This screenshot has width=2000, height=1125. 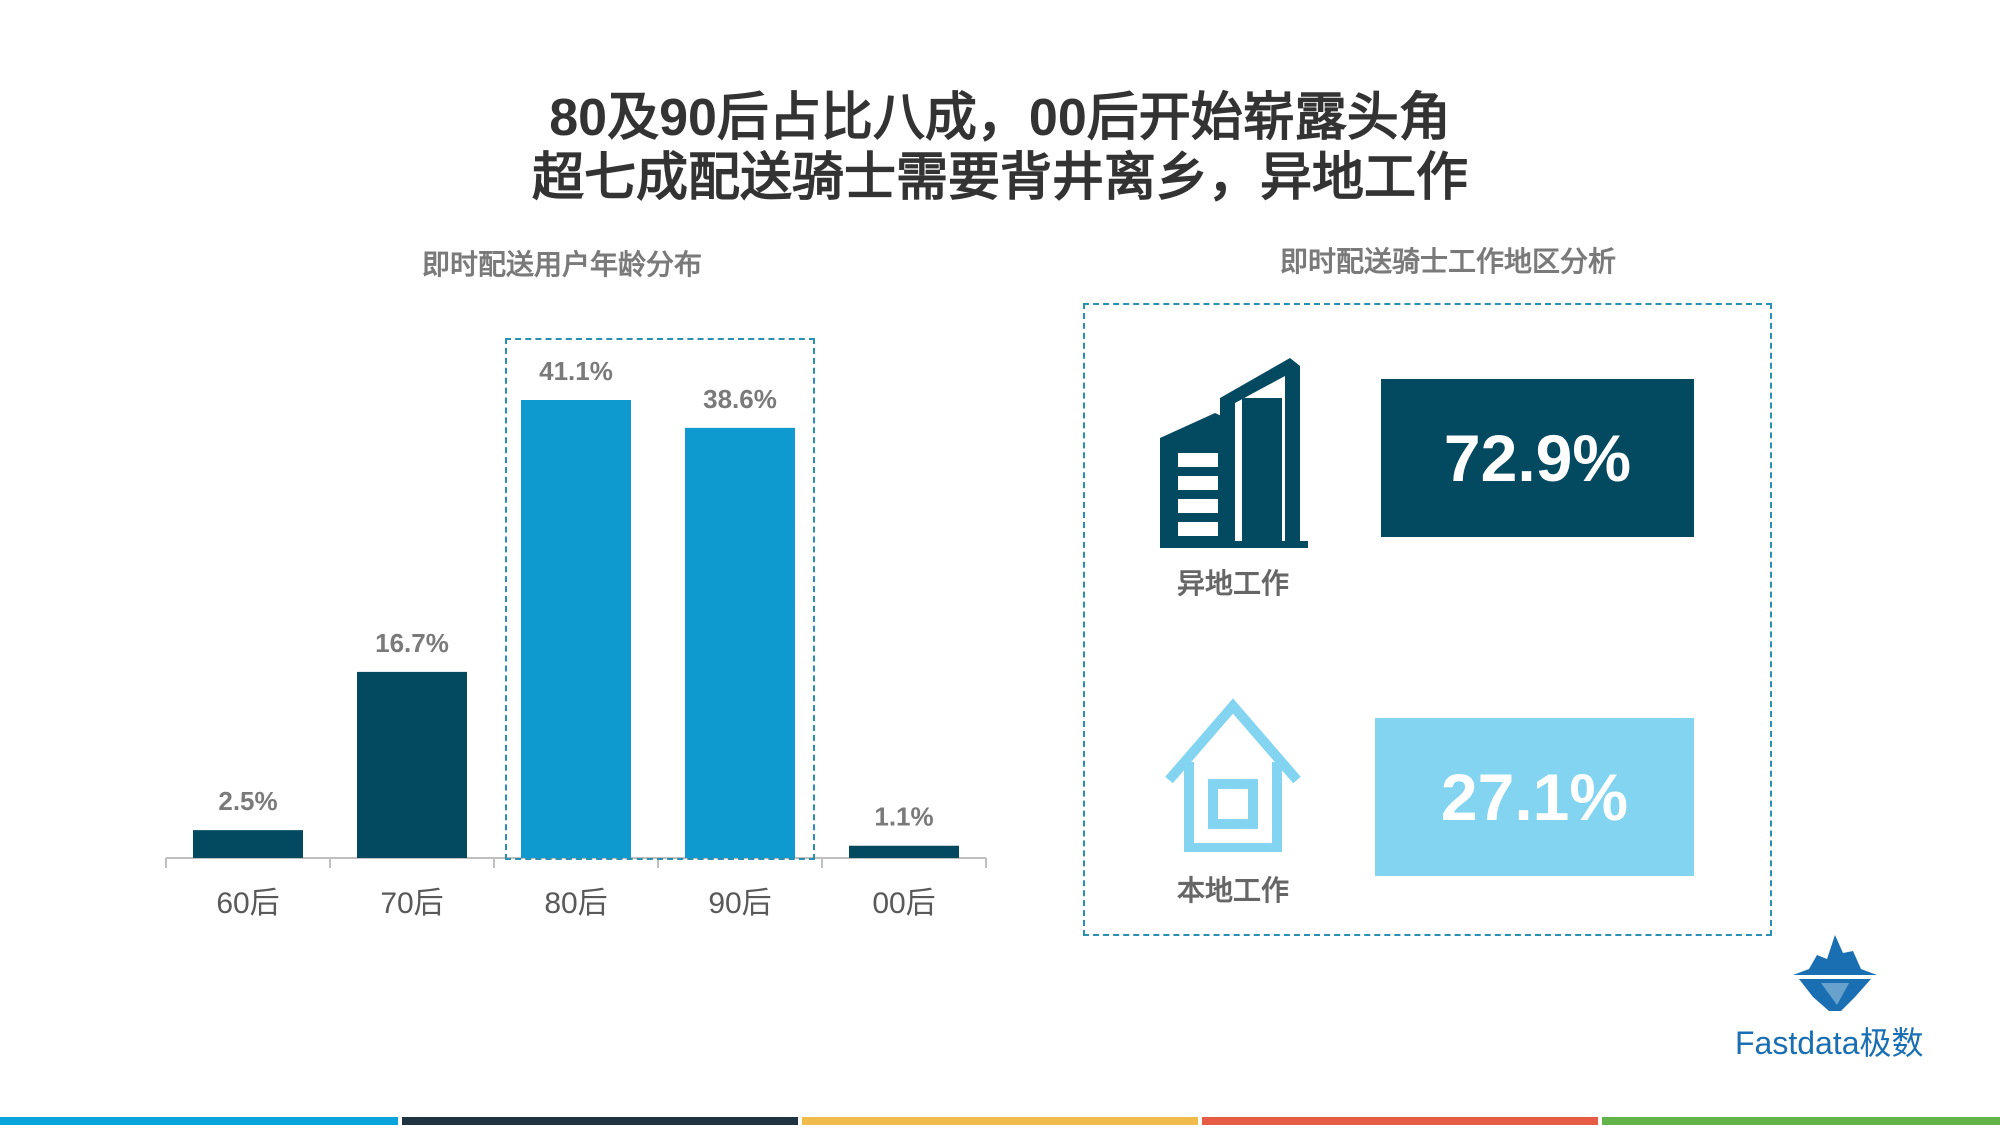 I want to click on category-label: 00后, so click(x=903, y=903).